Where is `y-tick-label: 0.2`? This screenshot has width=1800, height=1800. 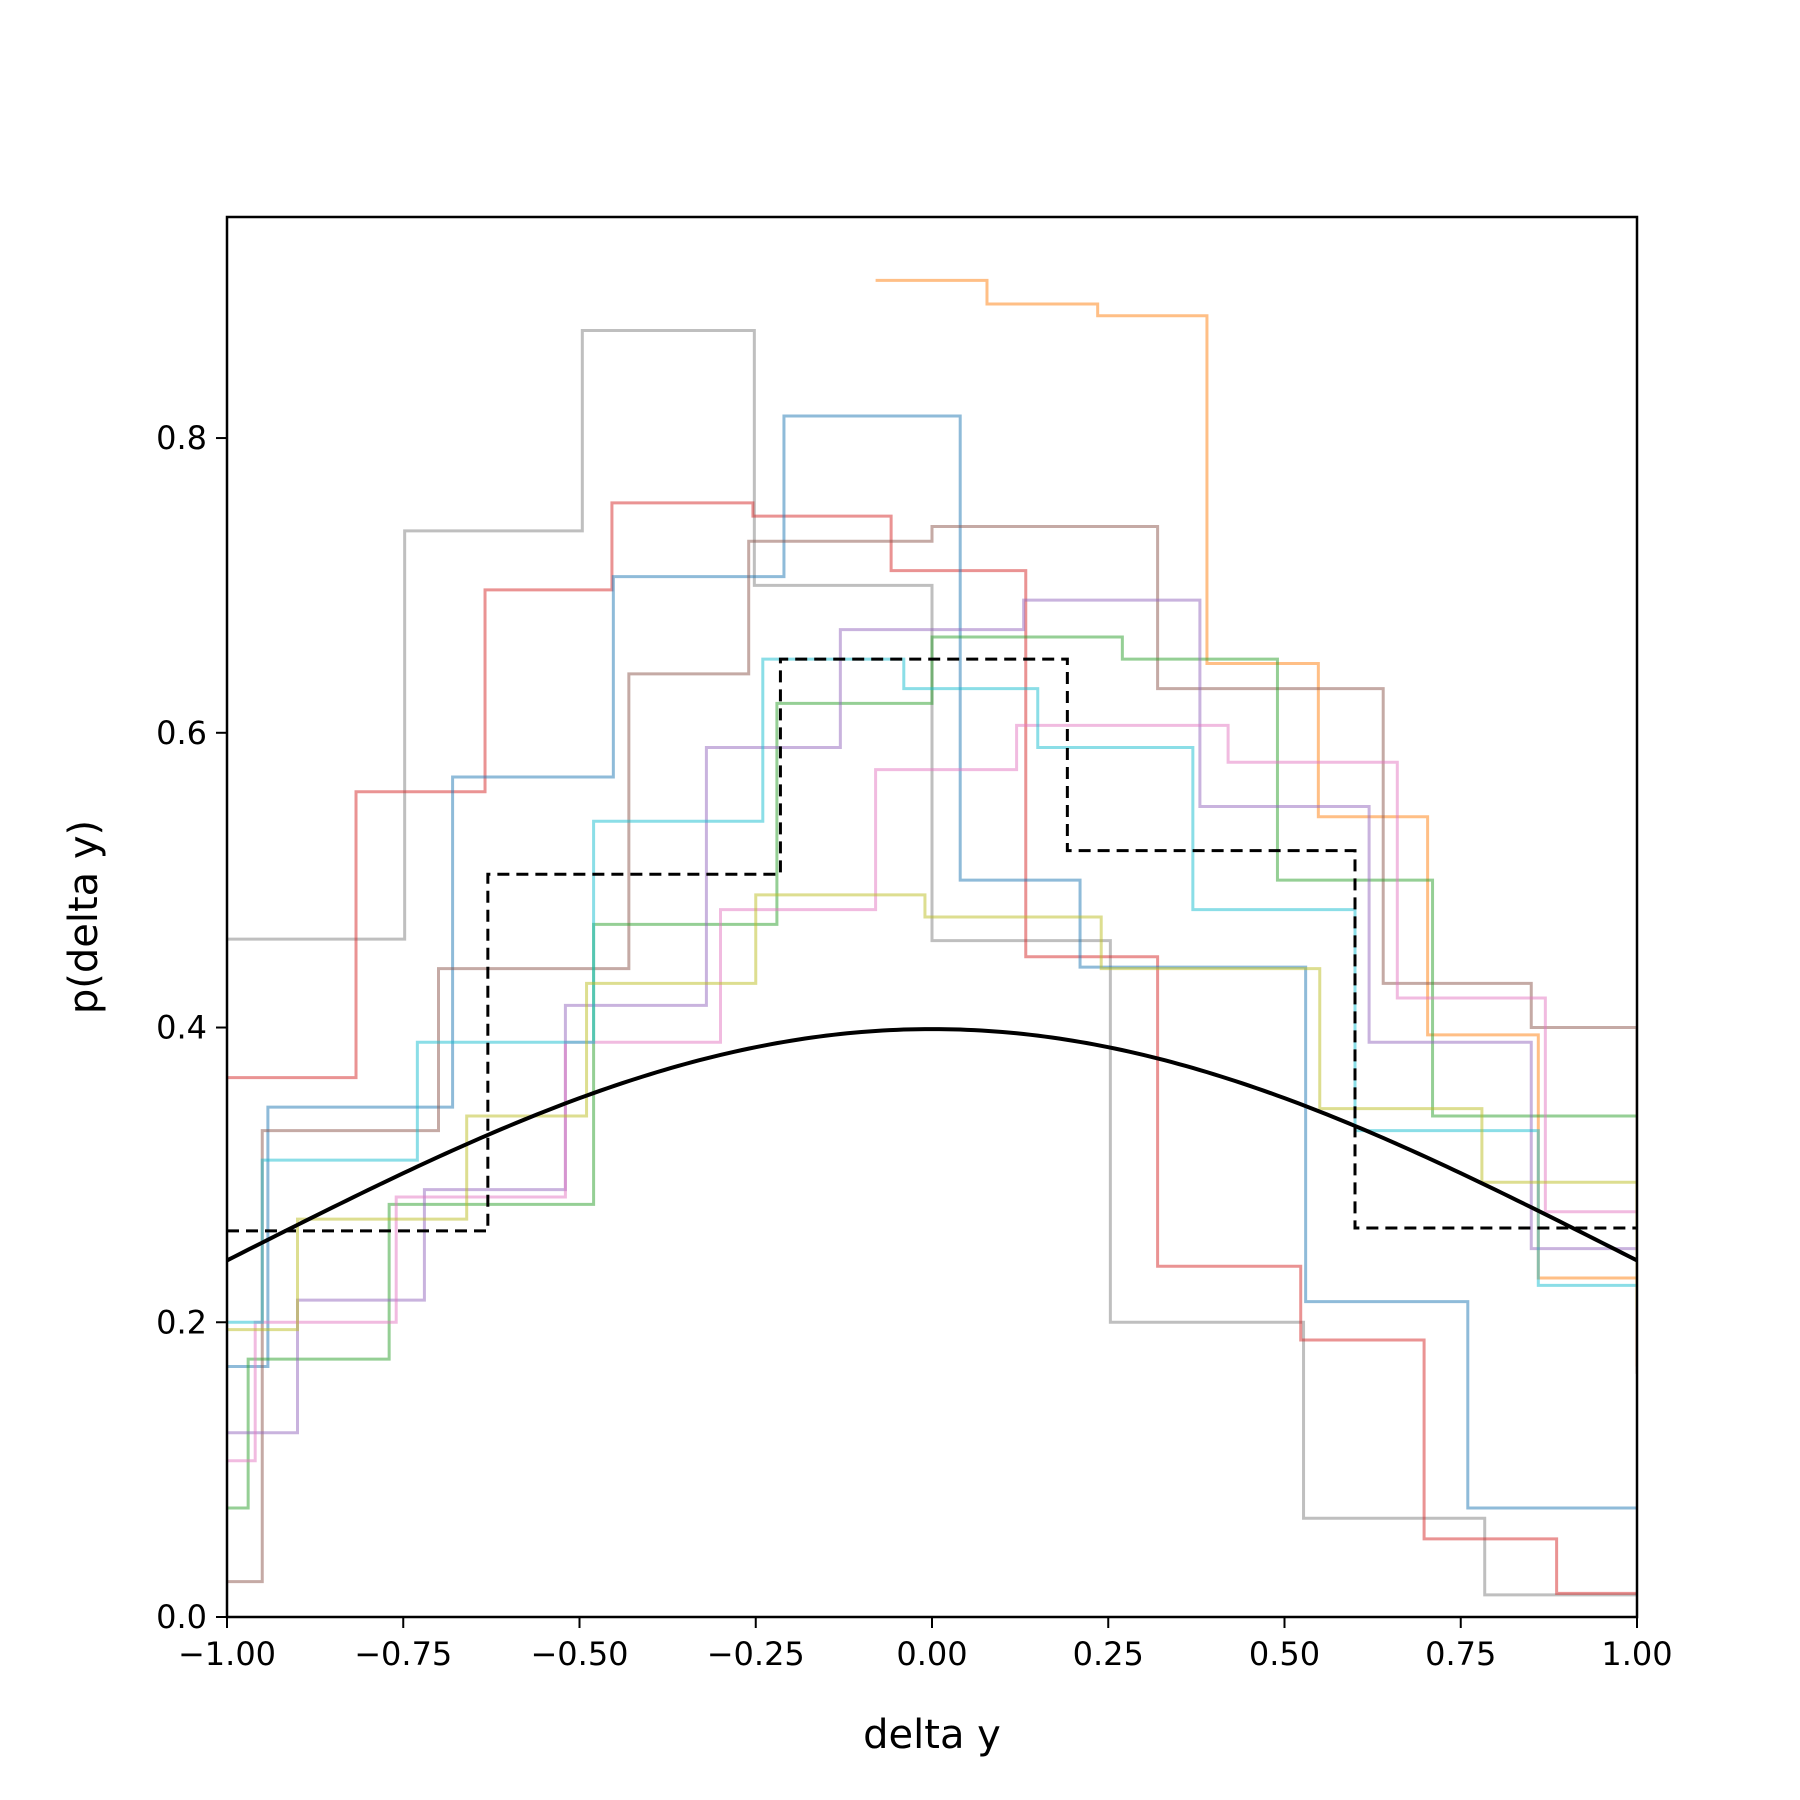
y-tick-label: 0.2 is located at coordinates (181, 1322).